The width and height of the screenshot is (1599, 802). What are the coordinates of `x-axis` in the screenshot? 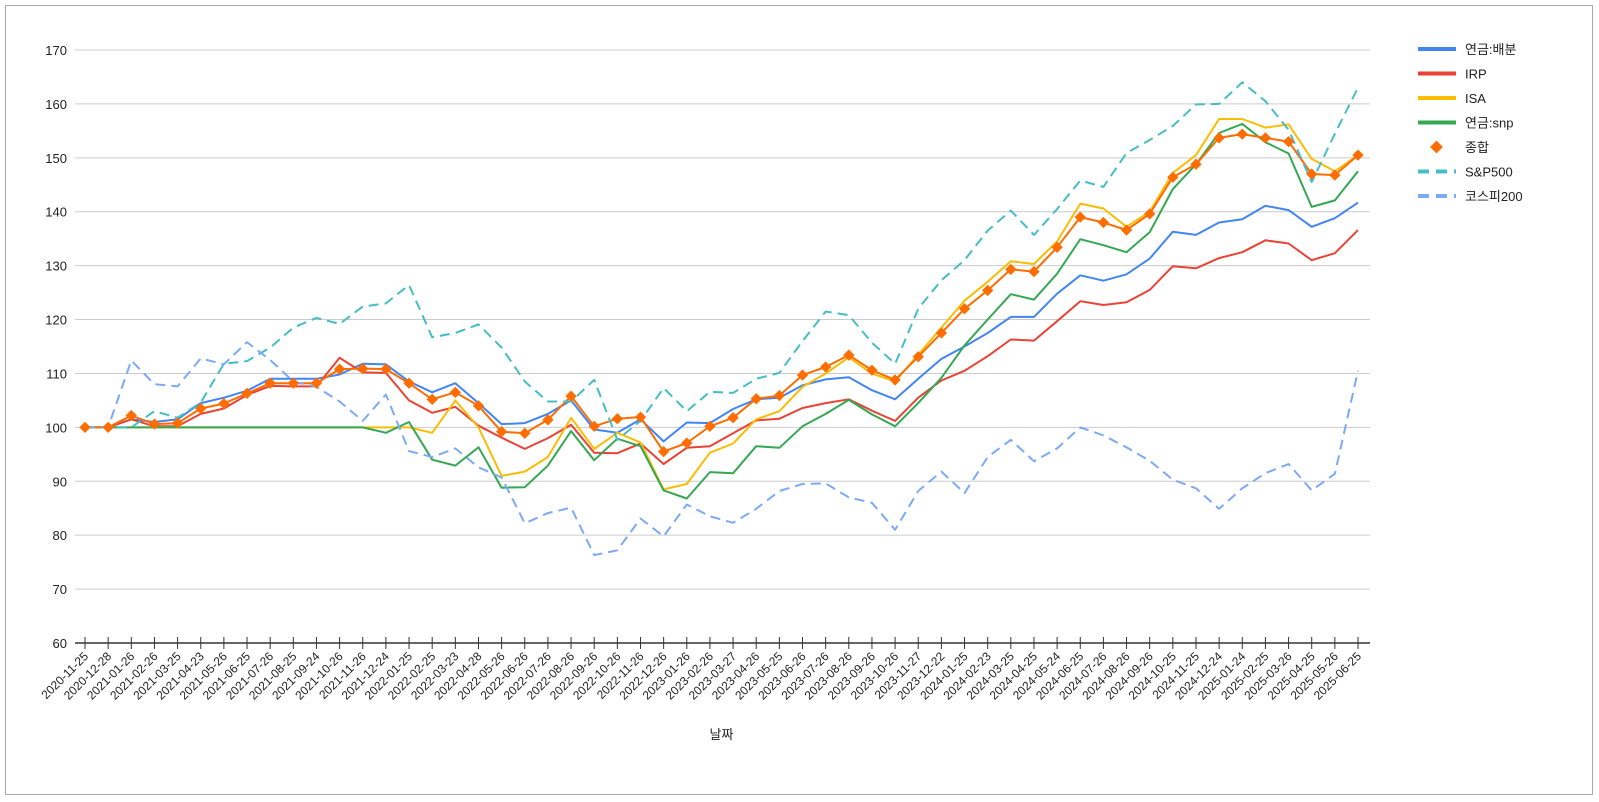 It's located at (722, 643).